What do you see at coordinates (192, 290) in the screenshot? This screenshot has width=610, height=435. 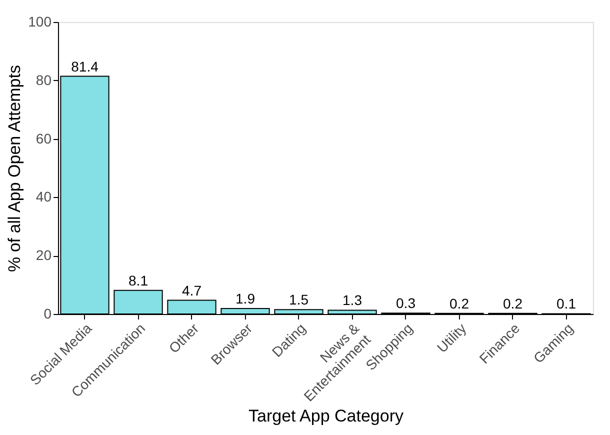 I see `data-label: 4.7` at bounding box center [192, 290].